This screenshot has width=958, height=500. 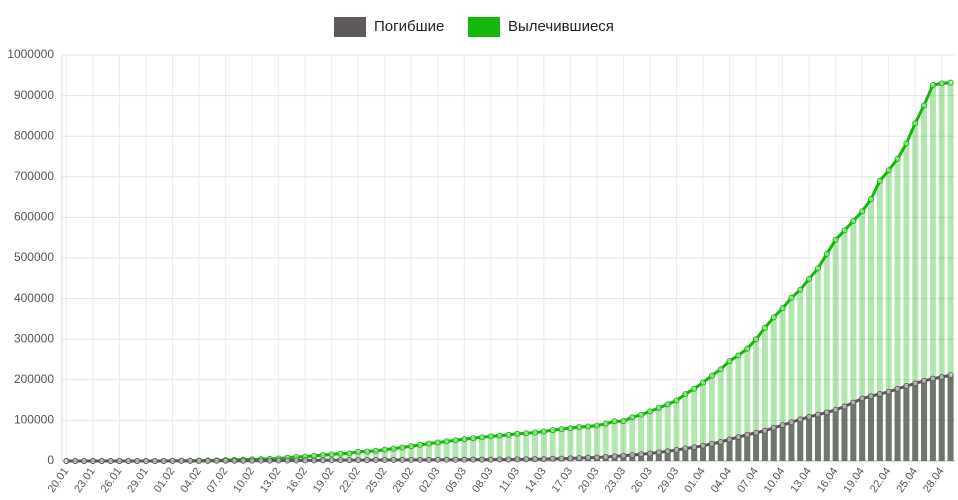 What do you see at coordinates (191, 480) in the screenshot?
I see `x-tick-label: 04.02` at bounding box center [191, 480].